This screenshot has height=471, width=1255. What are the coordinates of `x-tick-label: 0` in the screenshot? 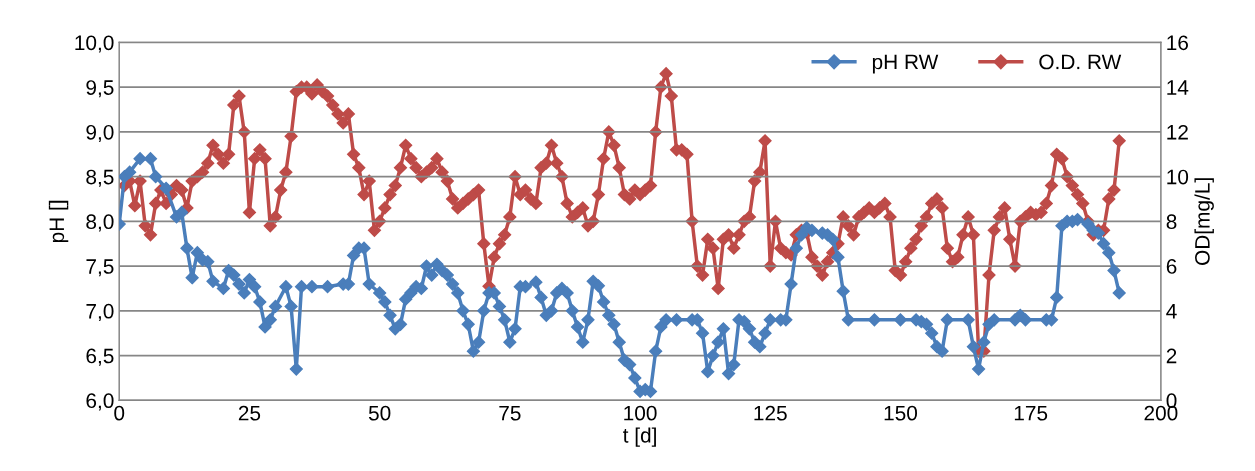 It's located at (119, 413).